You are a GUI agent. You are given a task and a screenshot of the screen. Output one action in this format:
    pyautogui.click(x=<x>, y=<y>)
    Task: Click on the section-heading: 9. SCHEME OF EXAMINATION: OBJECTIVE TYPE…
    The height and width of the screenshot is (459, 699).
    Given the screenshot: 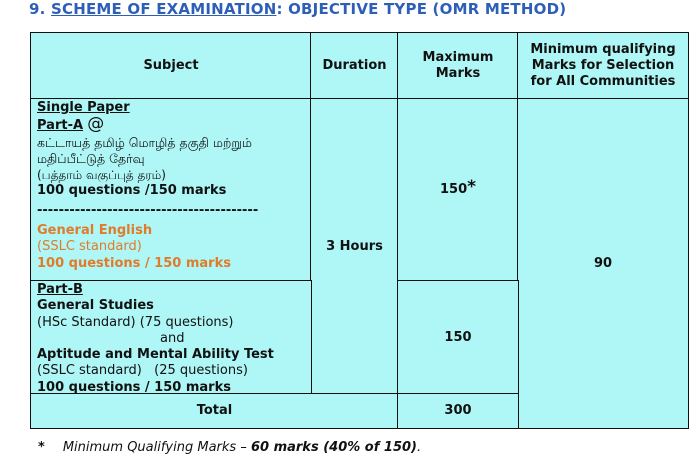 What is the action you would take?
    pyautogui.click(x=298, y=9)
    